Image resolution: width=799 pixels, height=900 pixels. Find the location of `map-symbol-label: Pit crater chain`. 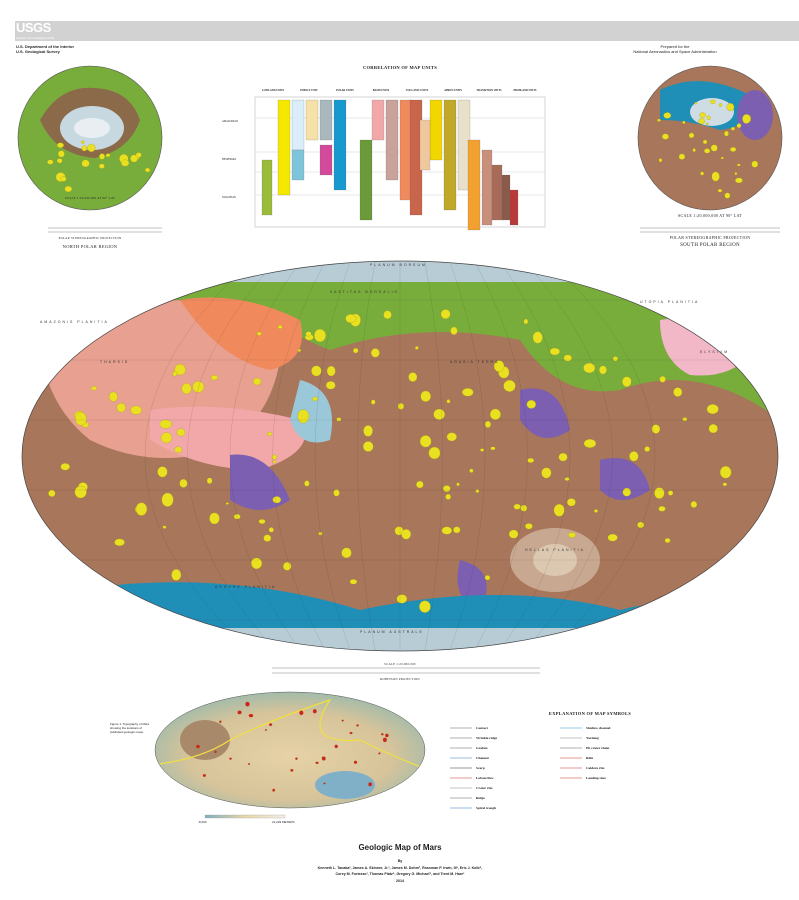

map-symbol-label: Pit crater chain is located at coordinates (598, 747).